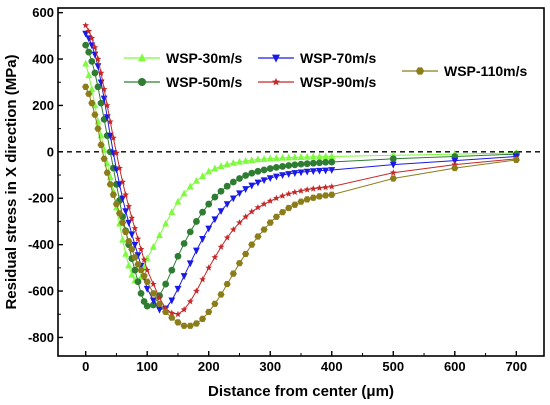 The width and height of the screenshot is (550, 405). Describe the element at coordinates (338, 58) in the screenshot. I see `legend-label: WSP-70m/s` at that location.